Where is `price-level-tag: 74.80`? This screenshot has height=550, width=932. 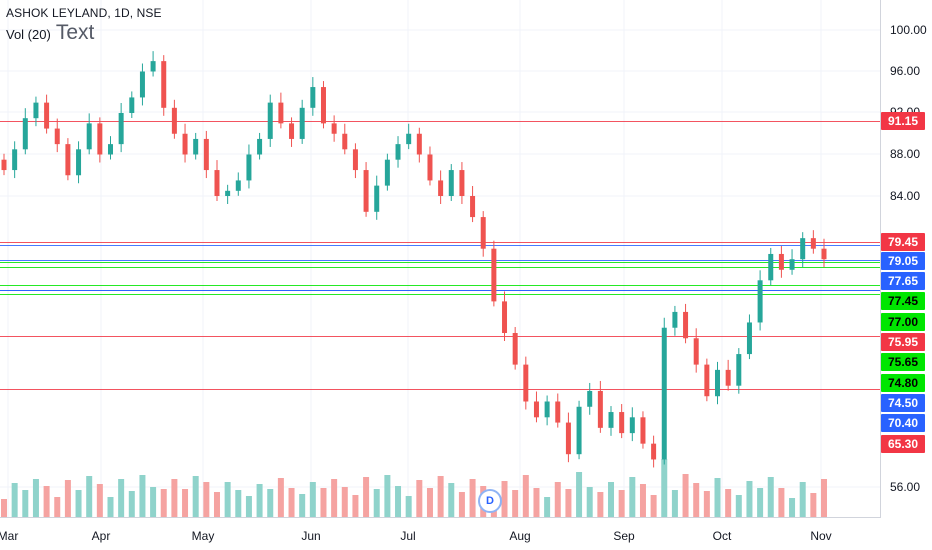
price-level-tag: 74.80 is located at coordinates (903, 383).